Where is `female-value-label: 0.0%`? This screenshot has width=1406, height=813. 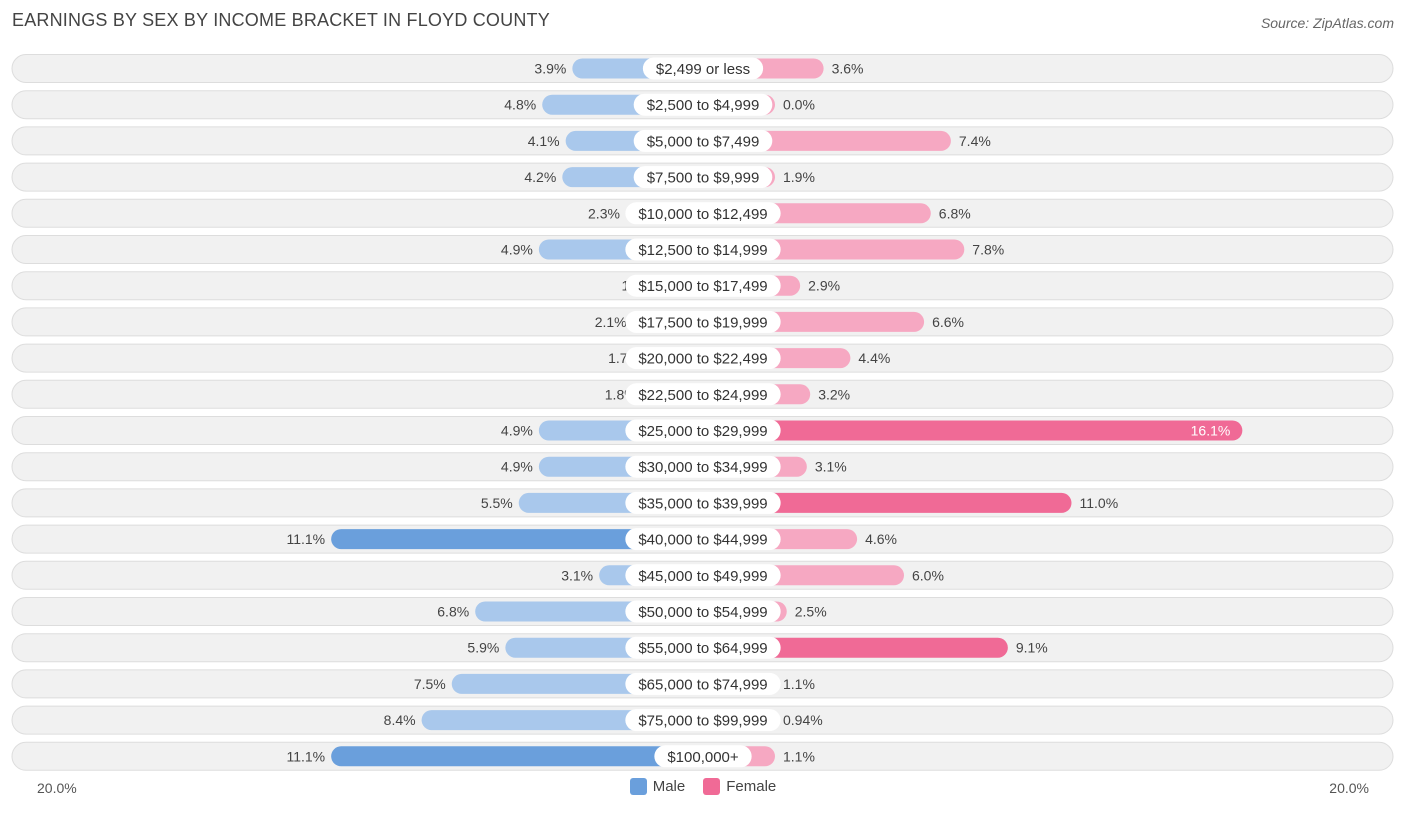
female-value-label: 0.0% is located at coordinates (799, 105).